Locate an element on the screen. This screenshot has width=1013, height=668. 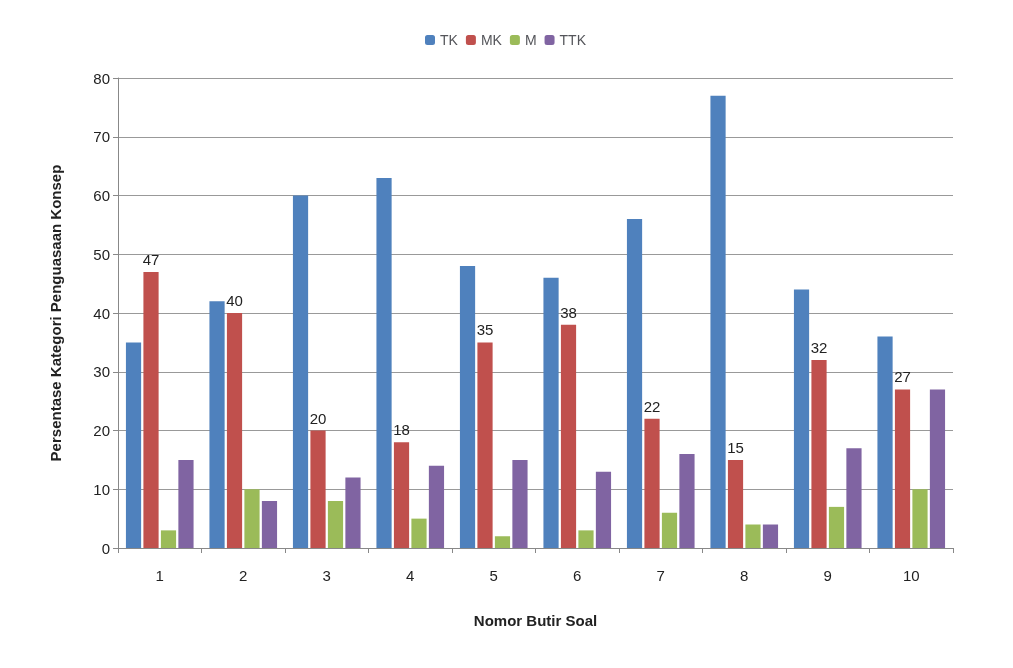
y-tick-label: 0 is located at coordinates (105, 548).